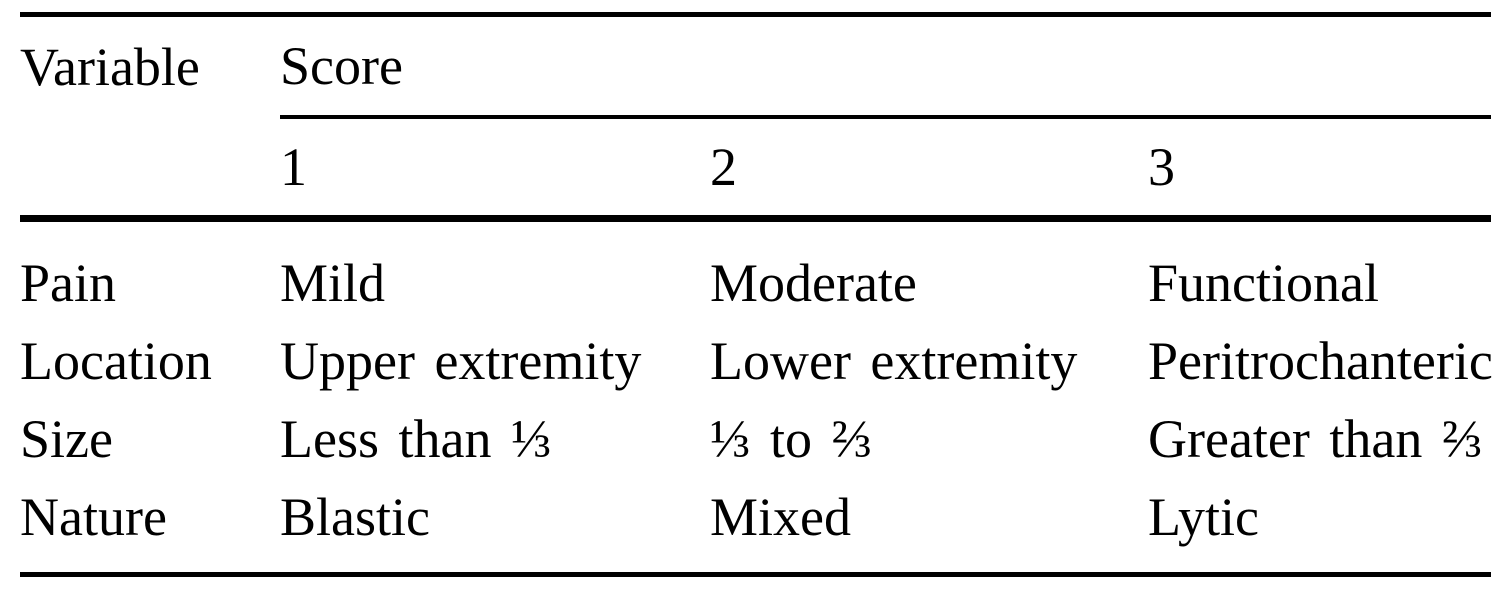 The width and height of the screenshot is (1500, 589). I want to click on row-label: Size, so click(66, 439).